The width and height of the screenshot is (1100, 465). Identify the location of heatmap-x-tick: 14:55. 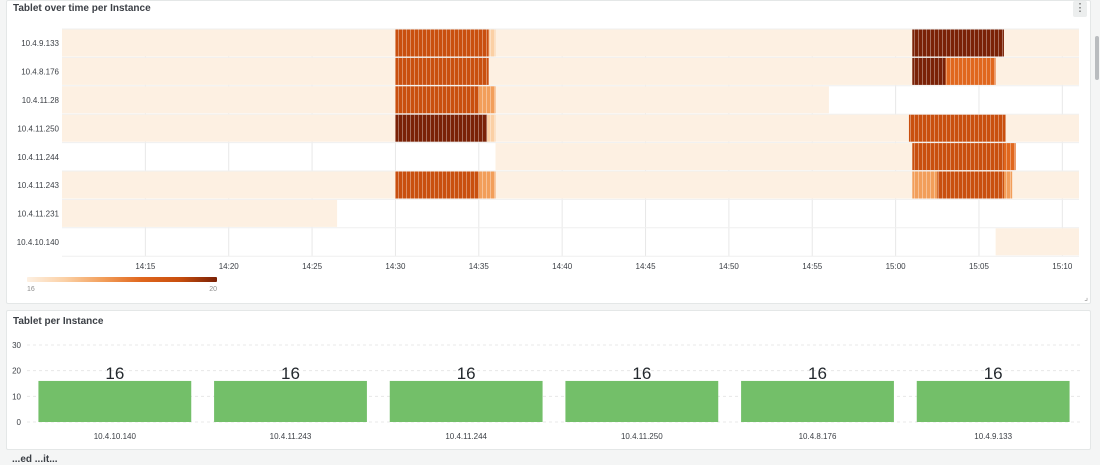
(812, 266).